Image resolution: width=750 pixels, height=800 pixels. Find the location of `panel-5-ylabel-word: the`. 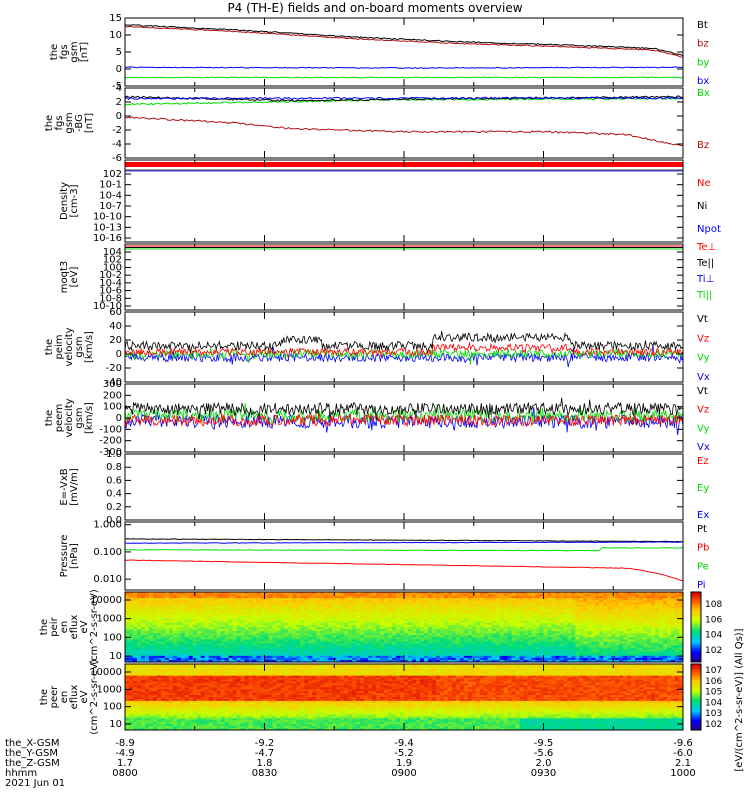

panel-5-ylabel-word: the is located at coordinates (49, 418).